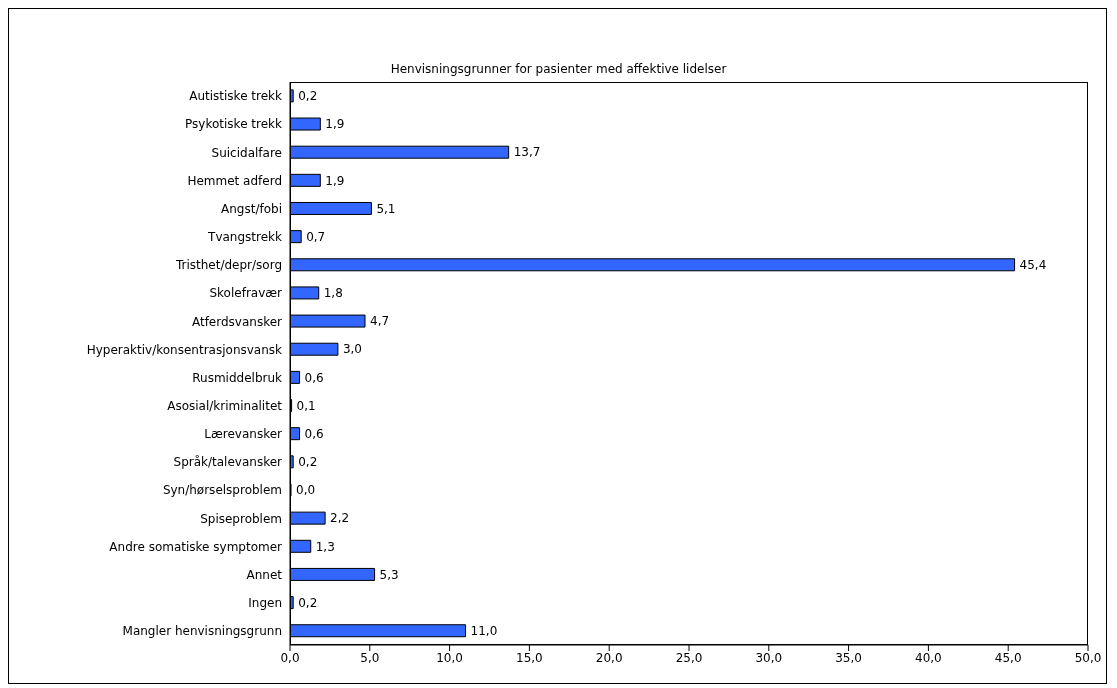 The height and width of the screenshot is (688, 1117). I want to click on data-label: 4,7, so click(380, 321).